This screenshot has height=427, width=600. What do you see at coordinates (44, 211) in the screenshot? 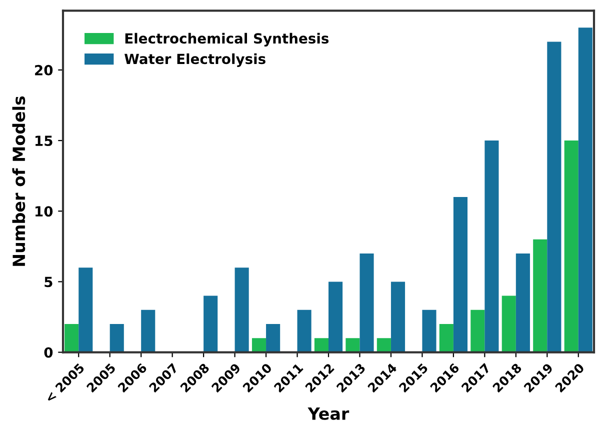
I see `y-tick-label: 10` at bounding box center [44, 211].